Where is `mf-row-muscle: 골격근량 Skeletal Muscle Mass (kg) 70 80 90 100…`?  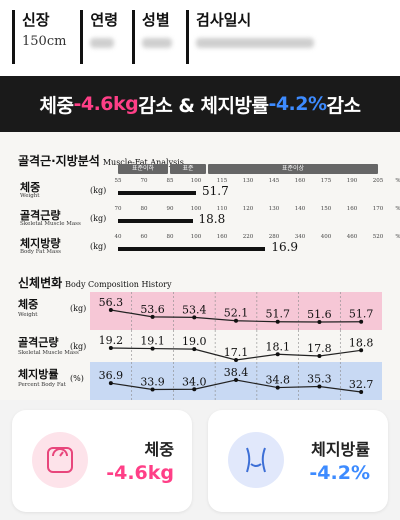
mf-row-muscle: 골격근량 Skeletal Muscle Mass (kg) 70 80 90 100… is located at coordinates (209, 220).